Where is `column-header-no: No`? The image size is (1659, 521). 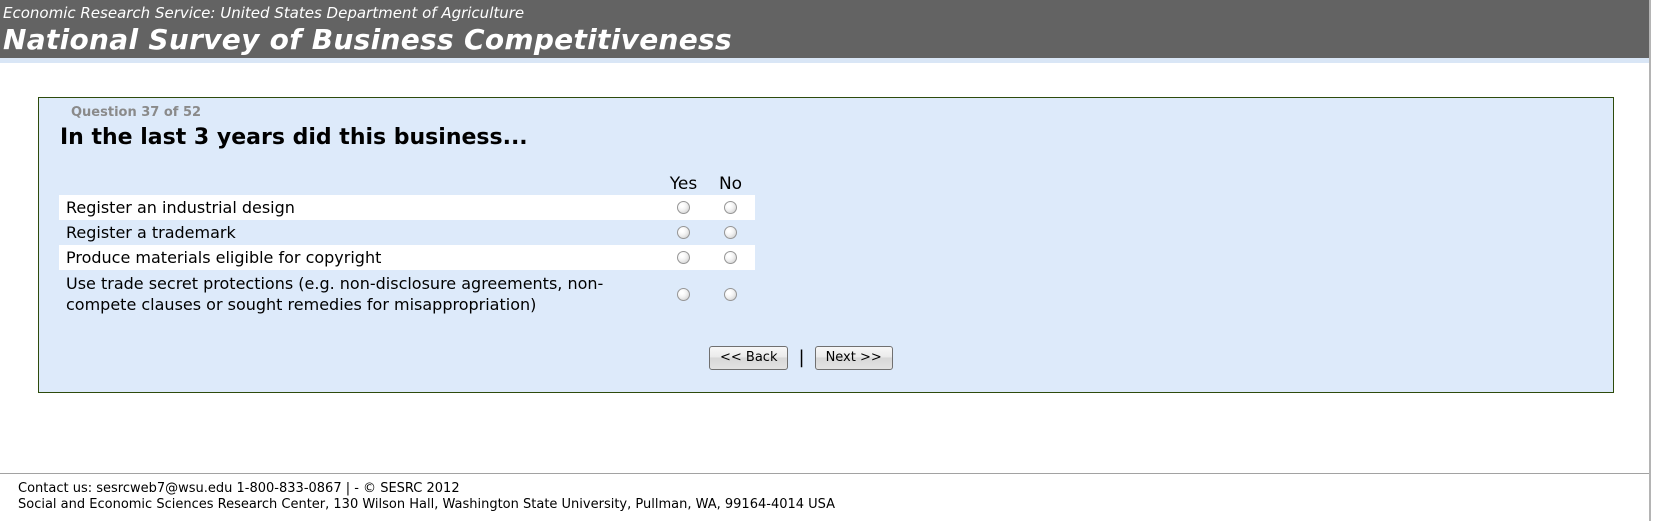
column-header-no: No is located at coordinates (730, 184).